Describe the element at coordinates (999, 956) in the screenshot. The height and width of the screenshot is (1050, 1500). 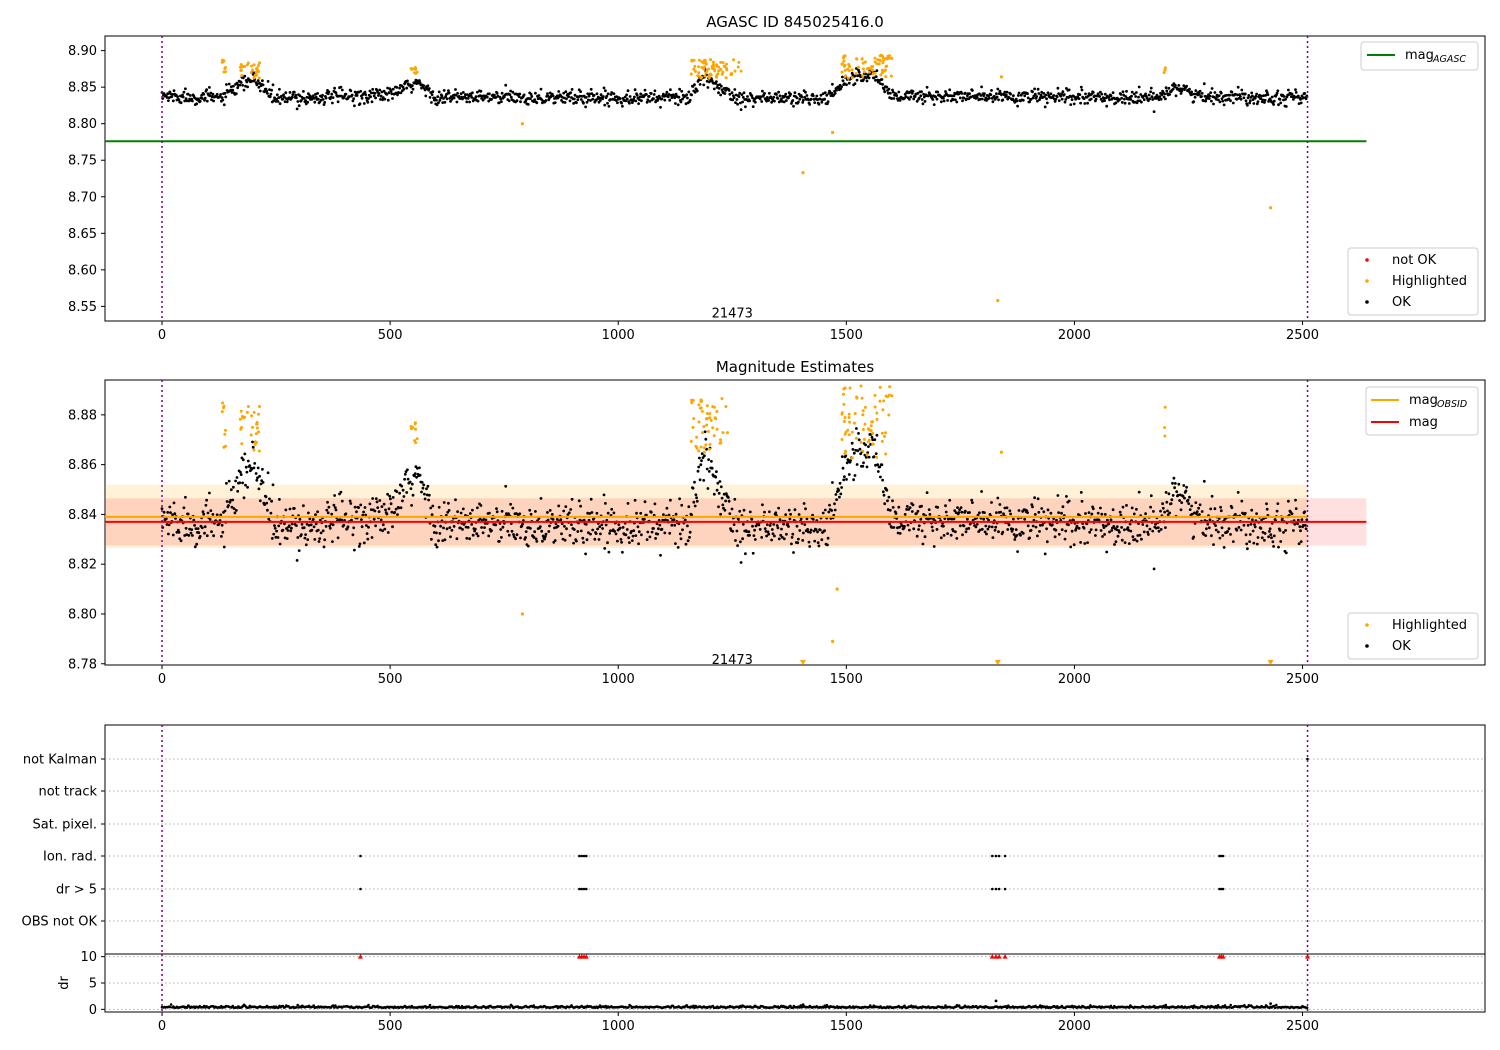
I see `dr-clipped-marker` at that location.